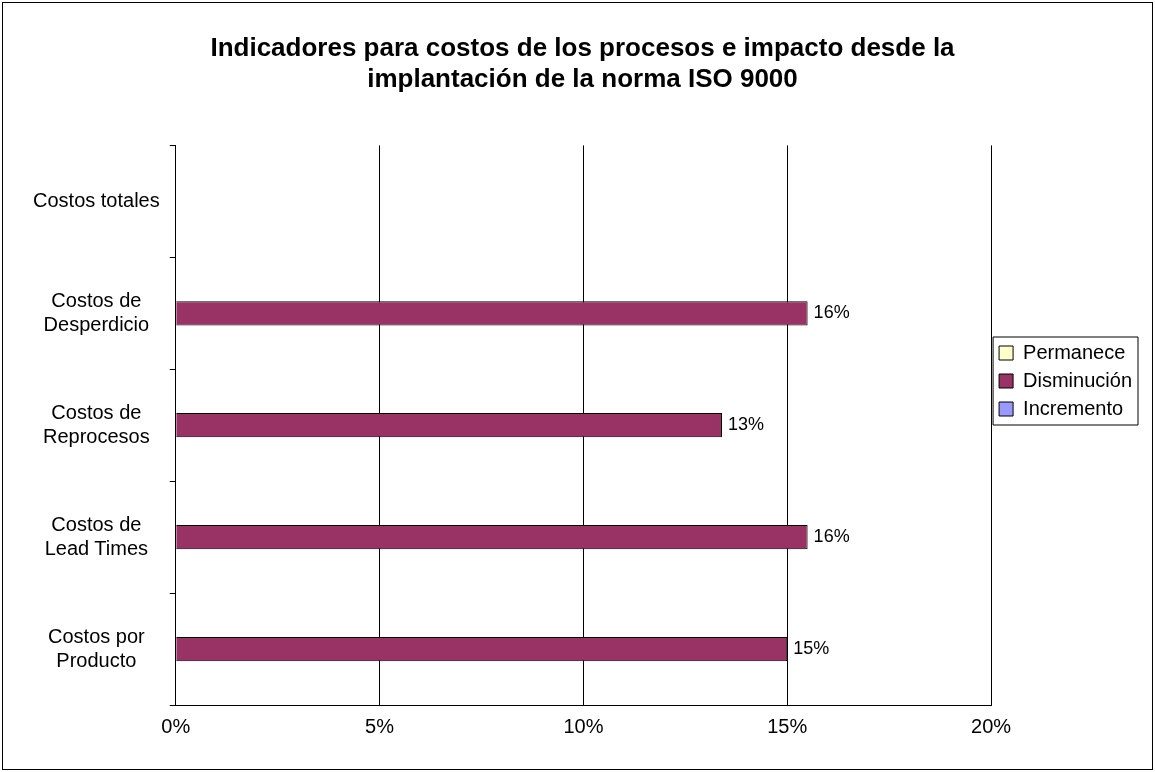 This screenshot has height=772, width=1155. Describe the element at coordinates (96, 423) in the screenshot. I see `y-tick-label: Costos de Reprocesos` at that location.